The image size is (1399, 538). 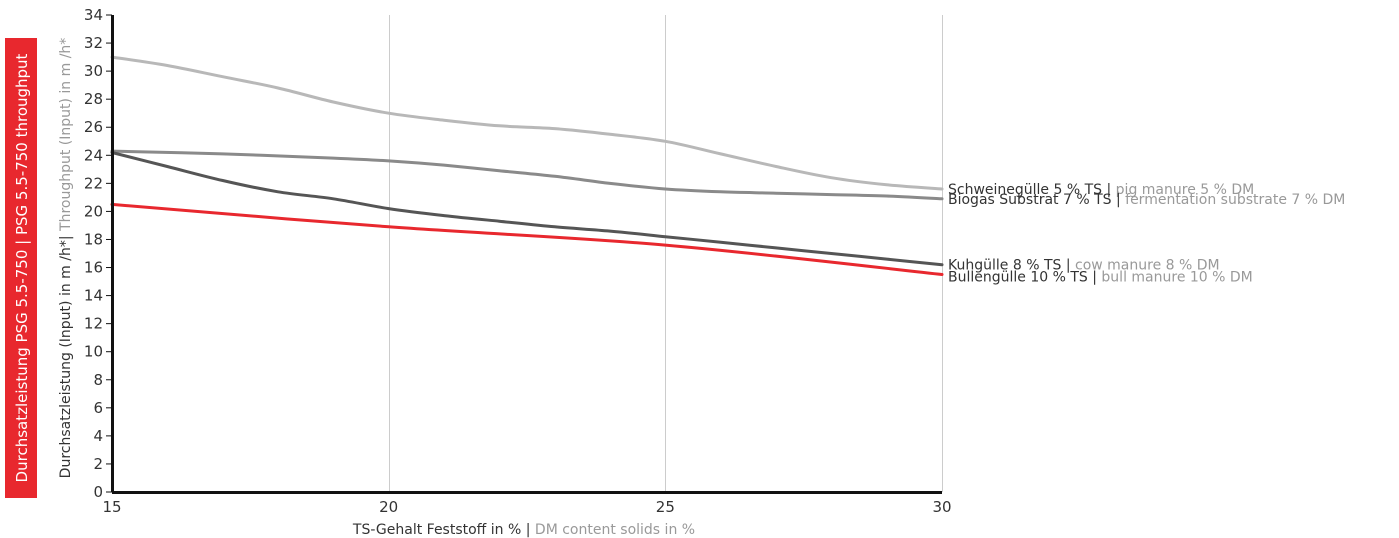 I want to click on chart-banner-background, so click(x=21, y=268).